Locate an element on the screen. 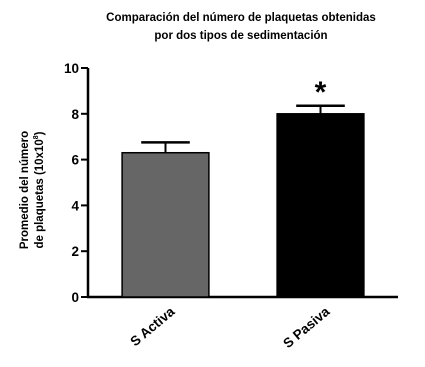 This screenshot has width=425, height=367. y-axis-label-main: de plaquetas (10x10 is located at coordinates (40, 193).